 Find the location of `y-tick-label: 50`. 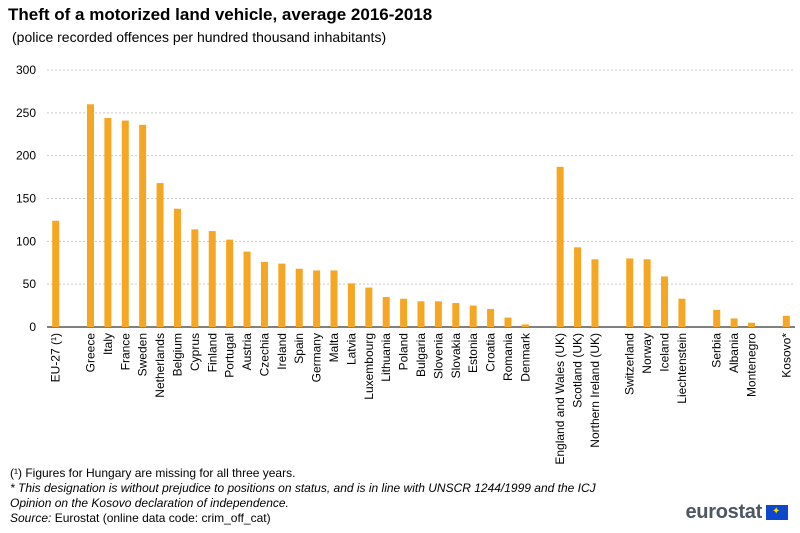

y-tick-label: 50 is located at coordinates (30, 284).